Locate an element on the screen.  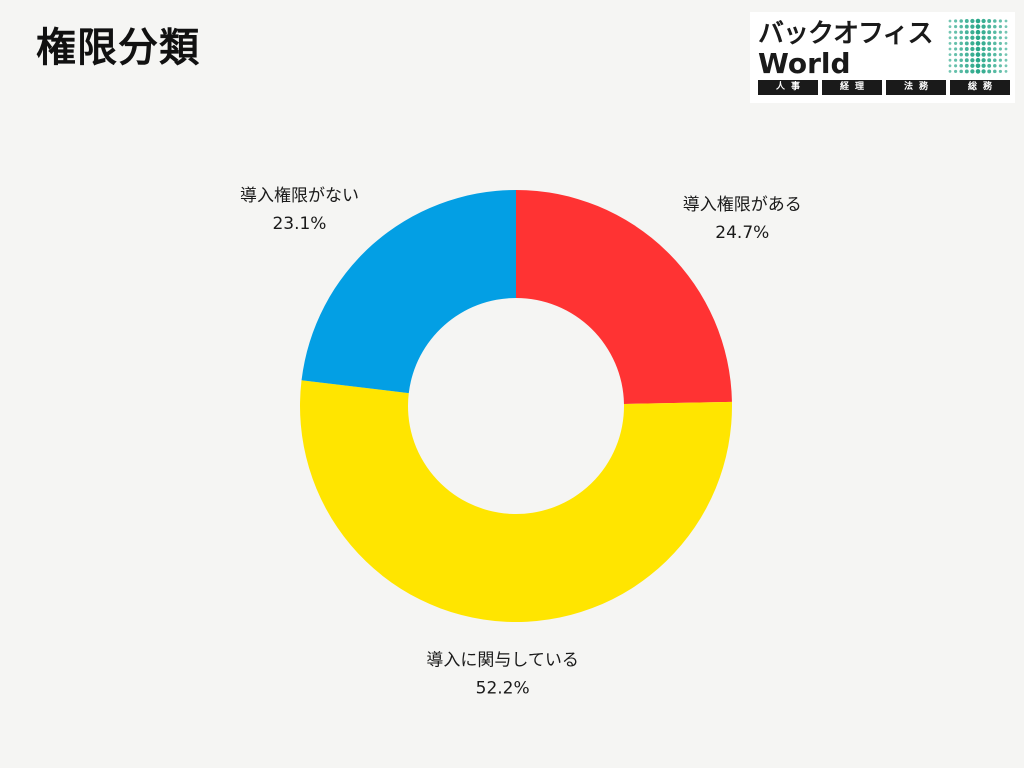
page-title: 権限分類 is located at coordinates (118, 48).